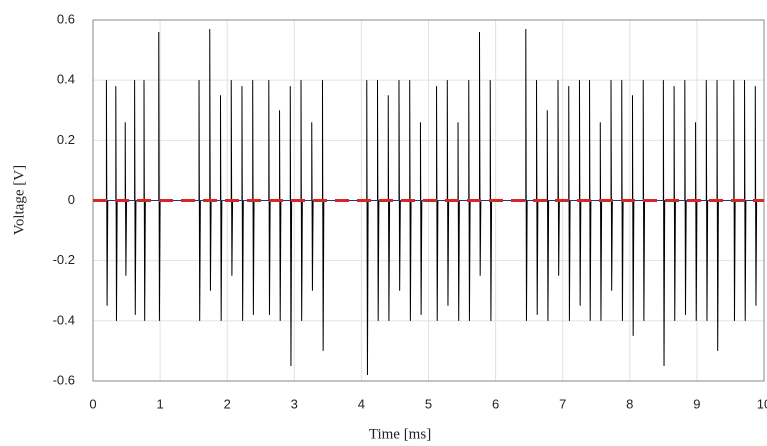 This screenshot has height=446, width=767. Describe the element at coordinates (66, 139) in the screenshot. I see `y-tick-label: 0.2` at that location.